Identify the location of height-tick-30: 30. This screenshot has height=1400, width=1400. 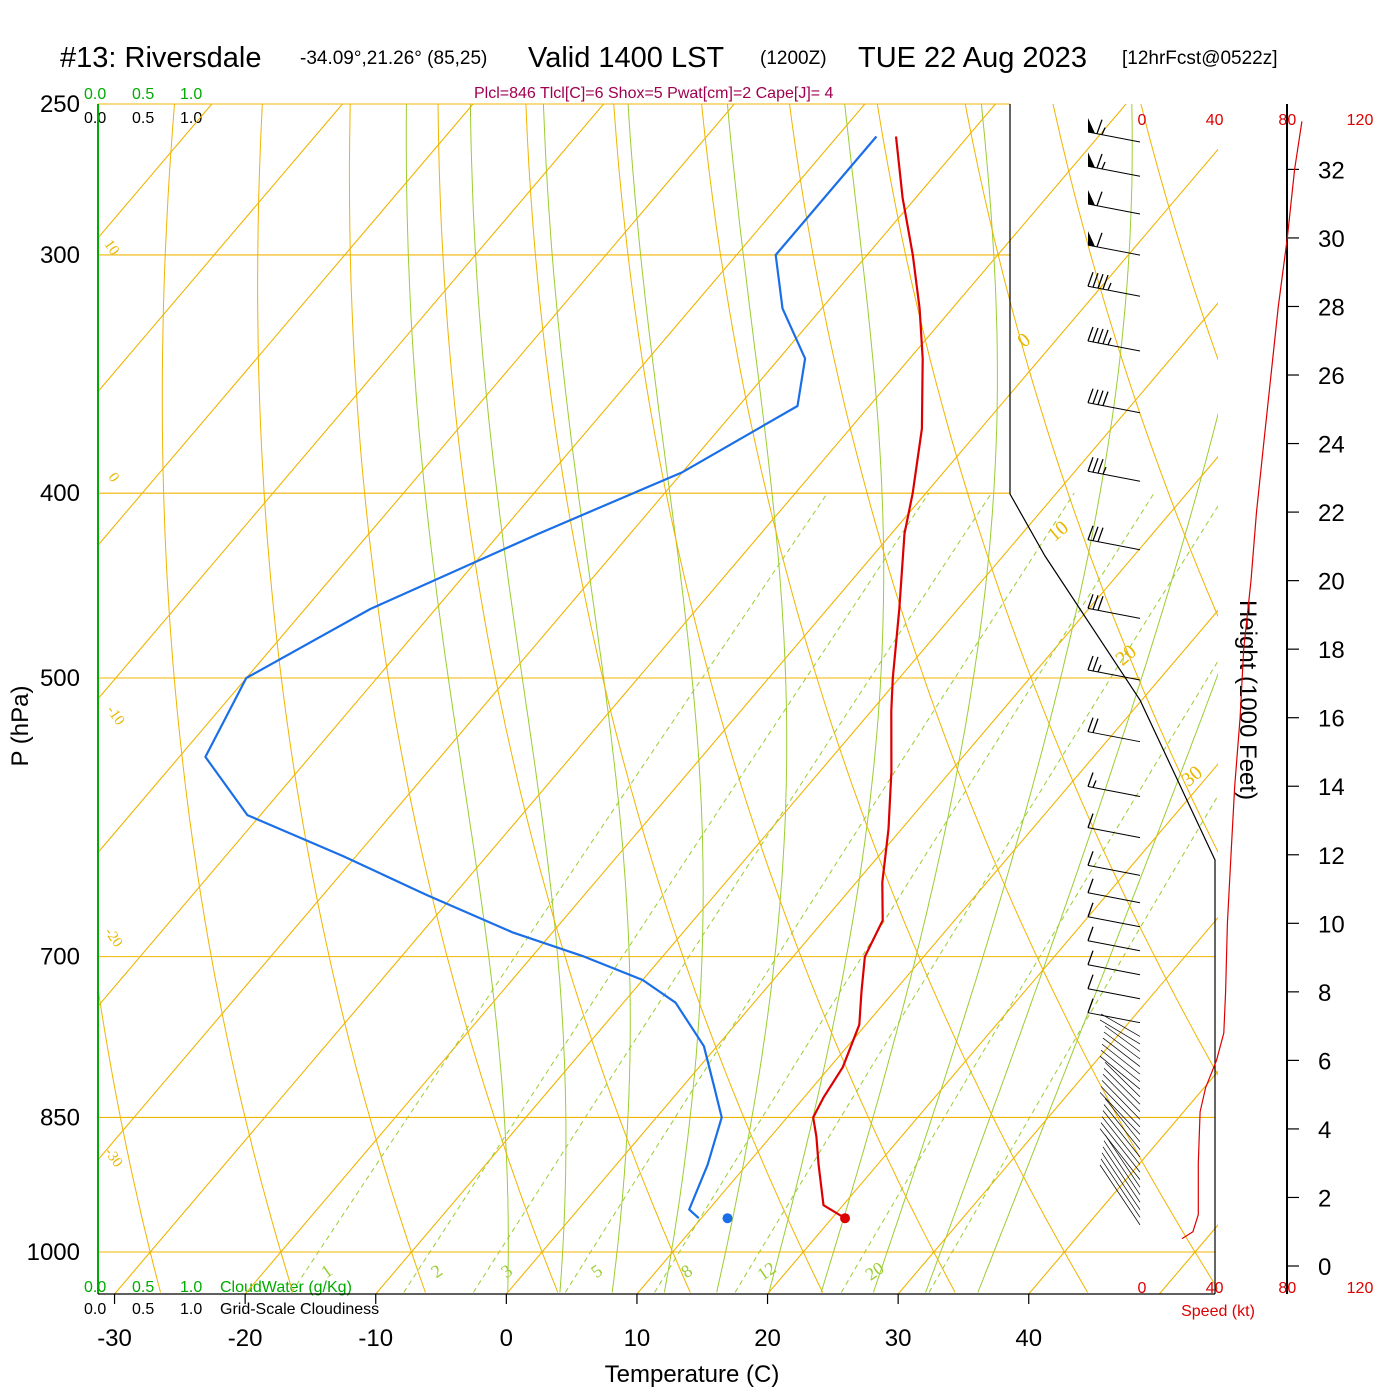
(1331, 239).